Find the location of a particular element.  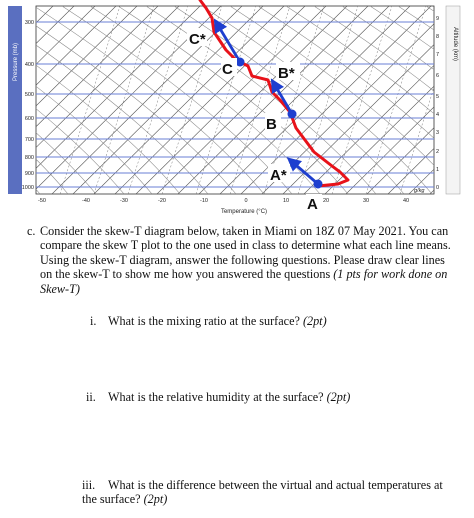

altitude-tick-label: 5 is located at coordinates (437, 97).